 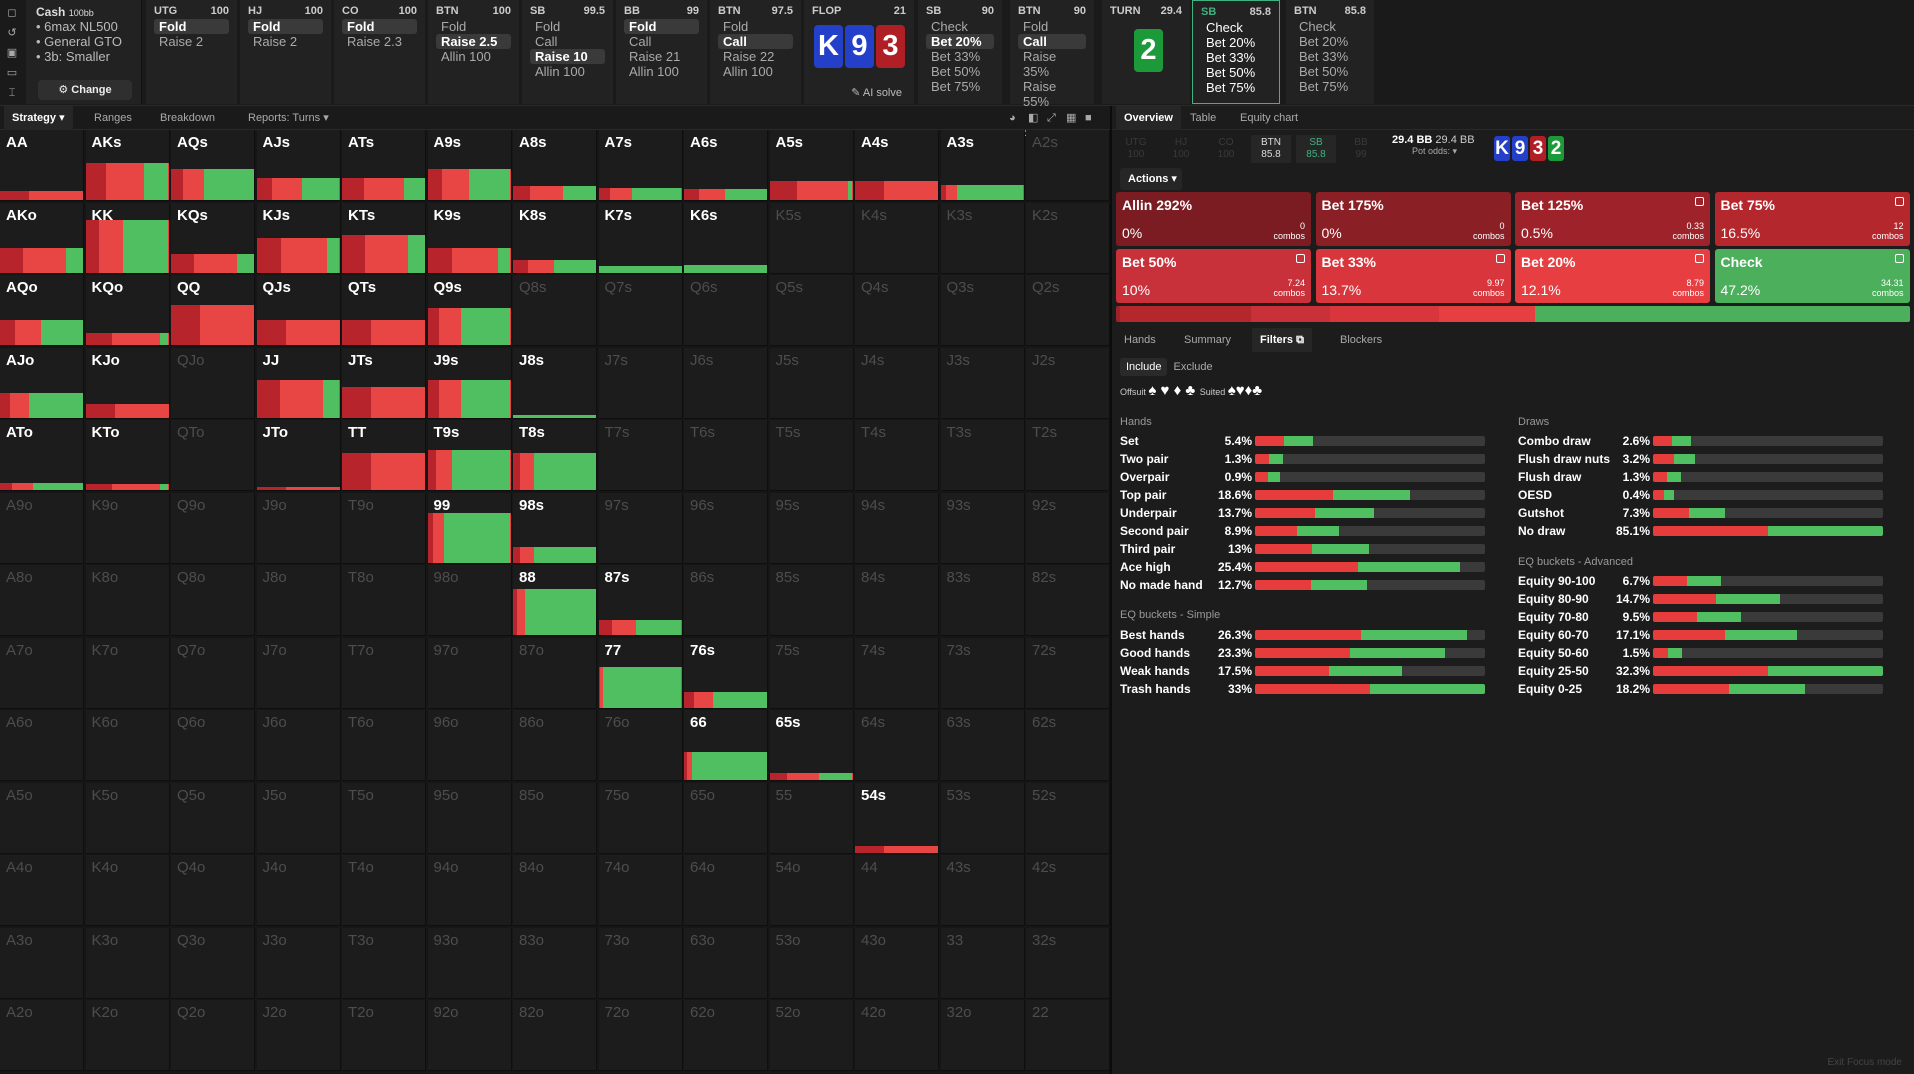 What do you see at coordinates (726, 1035) in the screenshot?
I see `hand-cell-62o: 62o` at bounding box center [726, 1035].